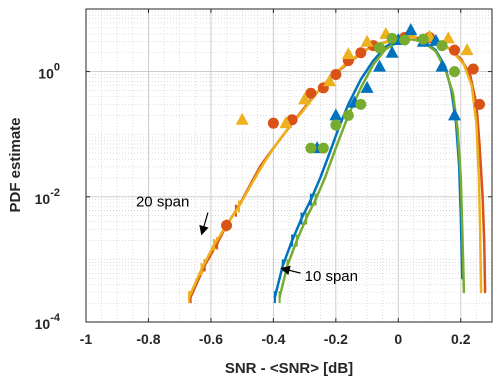 The height and width of the screenshot is (381, 497). Describe the element at coordinates (336, 339) in the screenshot. I see `x-tick-label: -0.2` at that location.